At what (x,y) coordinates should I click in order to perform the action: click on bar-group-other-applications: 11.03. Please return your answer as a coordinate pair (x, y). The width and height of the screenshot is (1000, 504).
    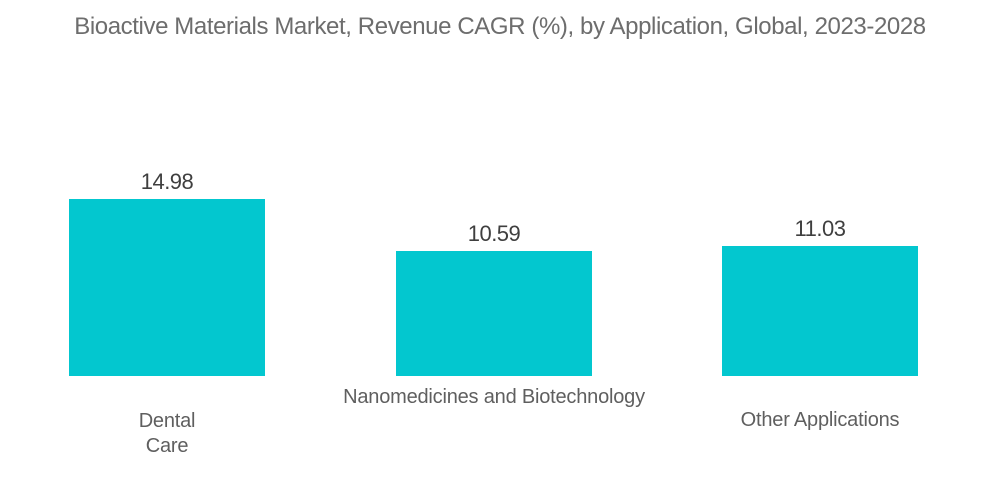
    Looking at the image, I should click on (820, 297).